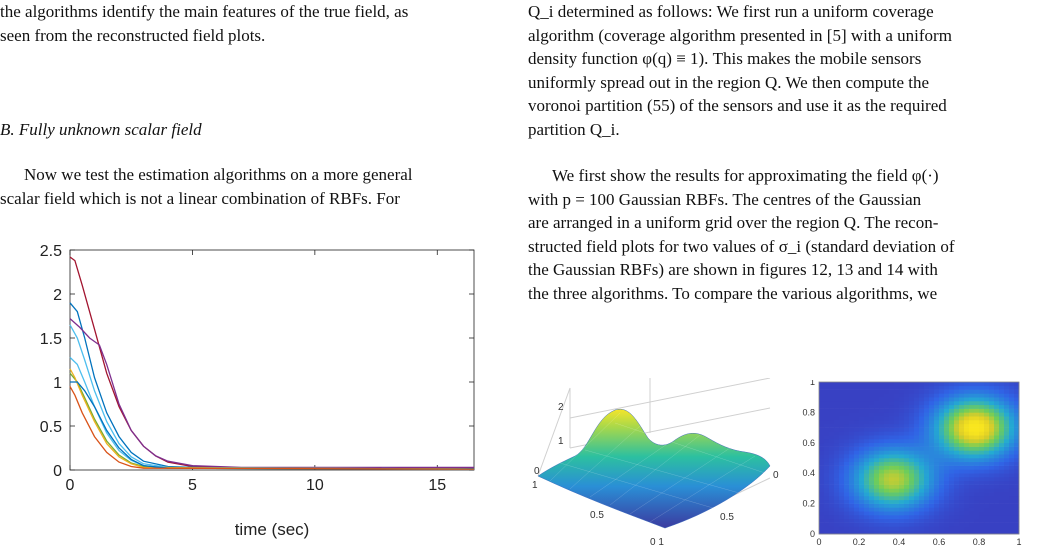  Describe the element at coordinates (919, 458) in the screenshot. I see `heatmap-cells` at that location.